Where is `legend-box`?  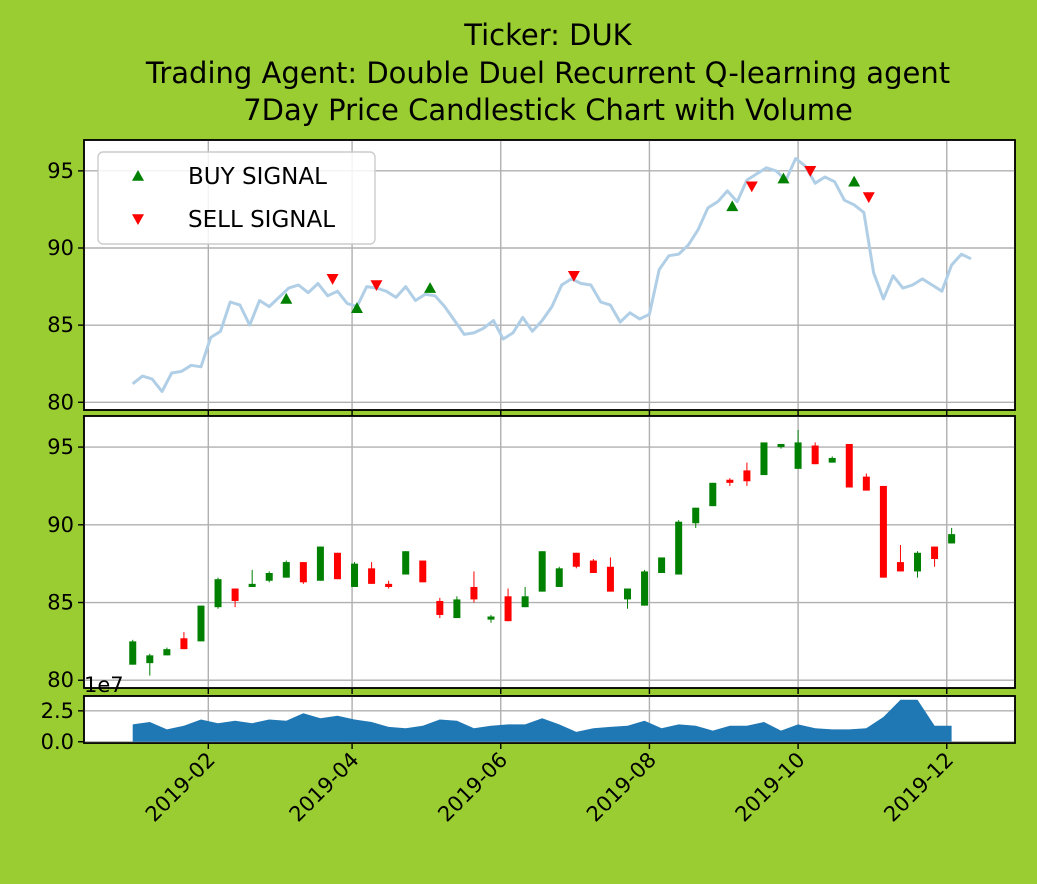 legend-box is located at coordinates (236, 198).